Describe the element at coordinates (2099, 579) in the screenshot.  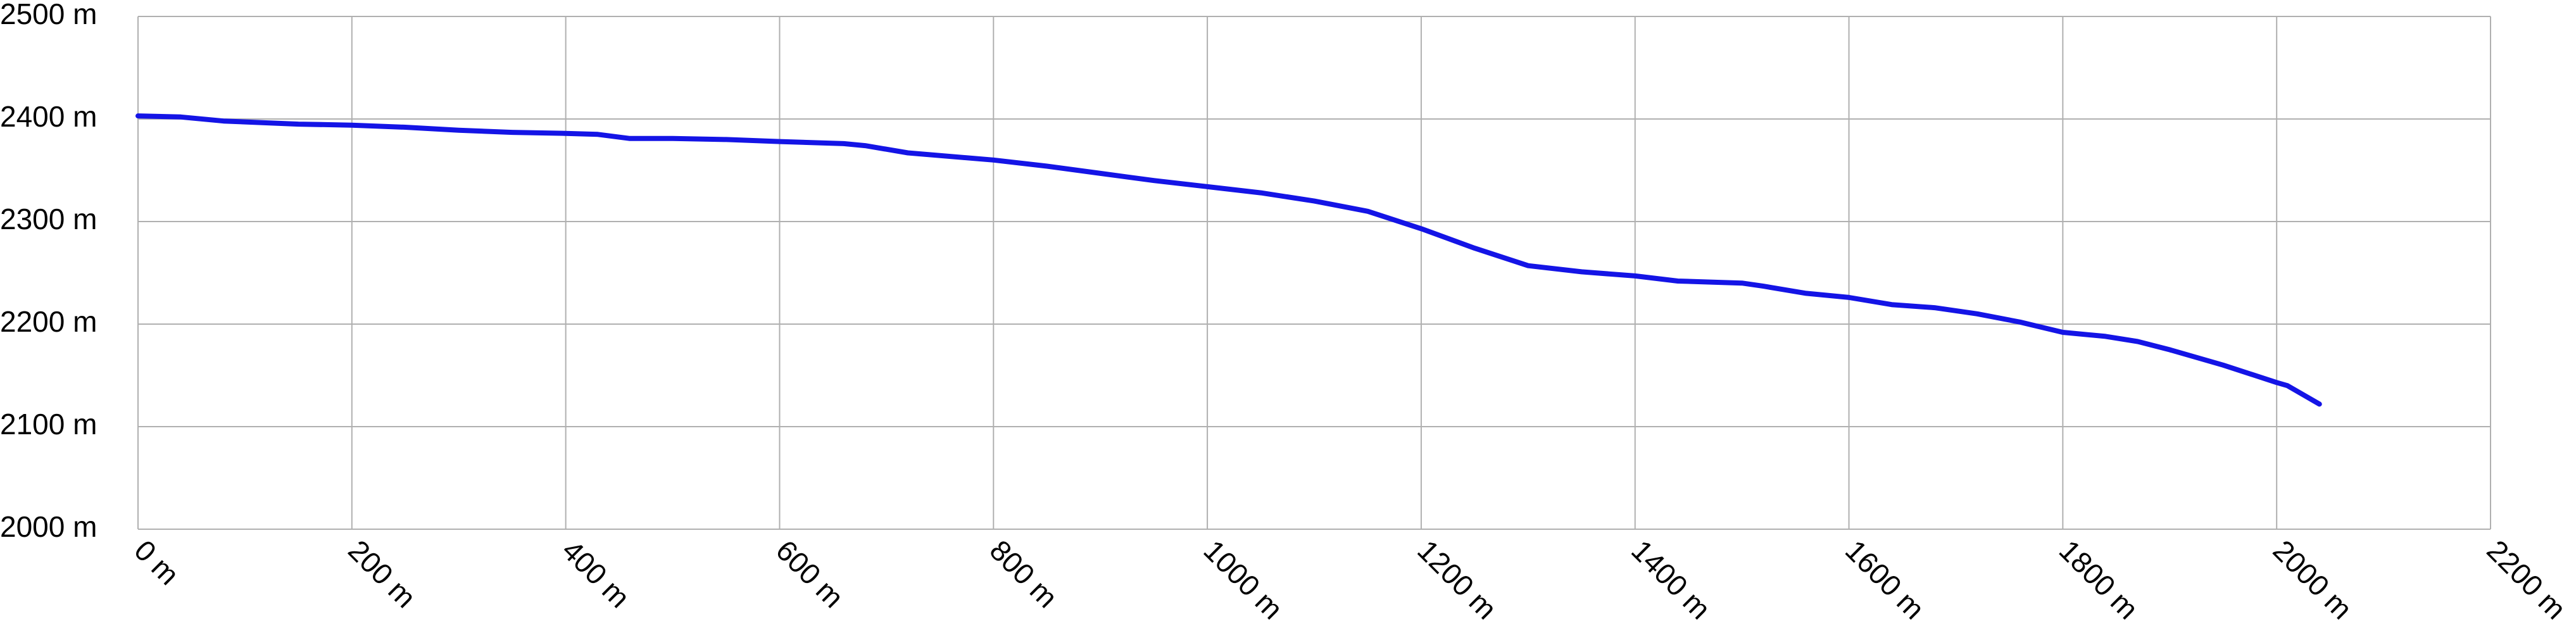
I see `x-tick-label: 1800 m` at that location.